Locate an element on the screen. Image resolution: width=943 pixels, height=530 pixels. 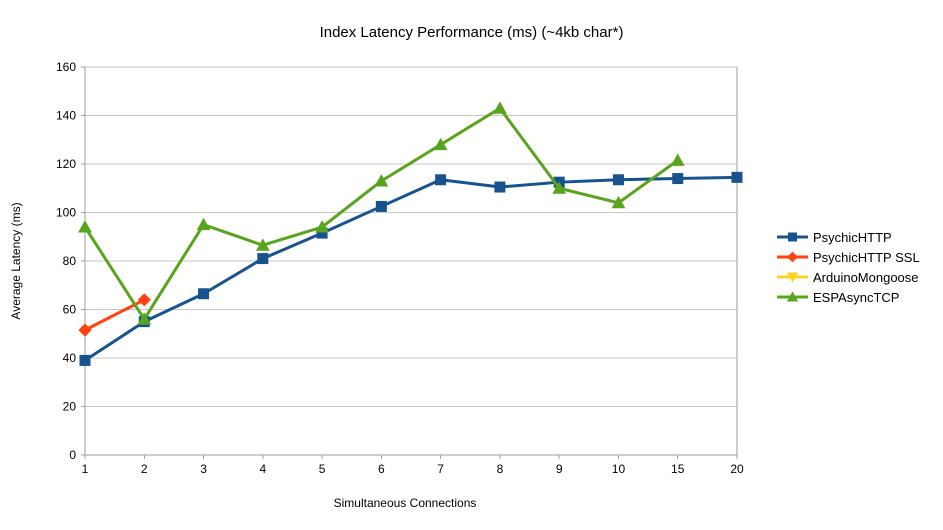
legend-swatch-square-icon is located at coordinates (792, 237).